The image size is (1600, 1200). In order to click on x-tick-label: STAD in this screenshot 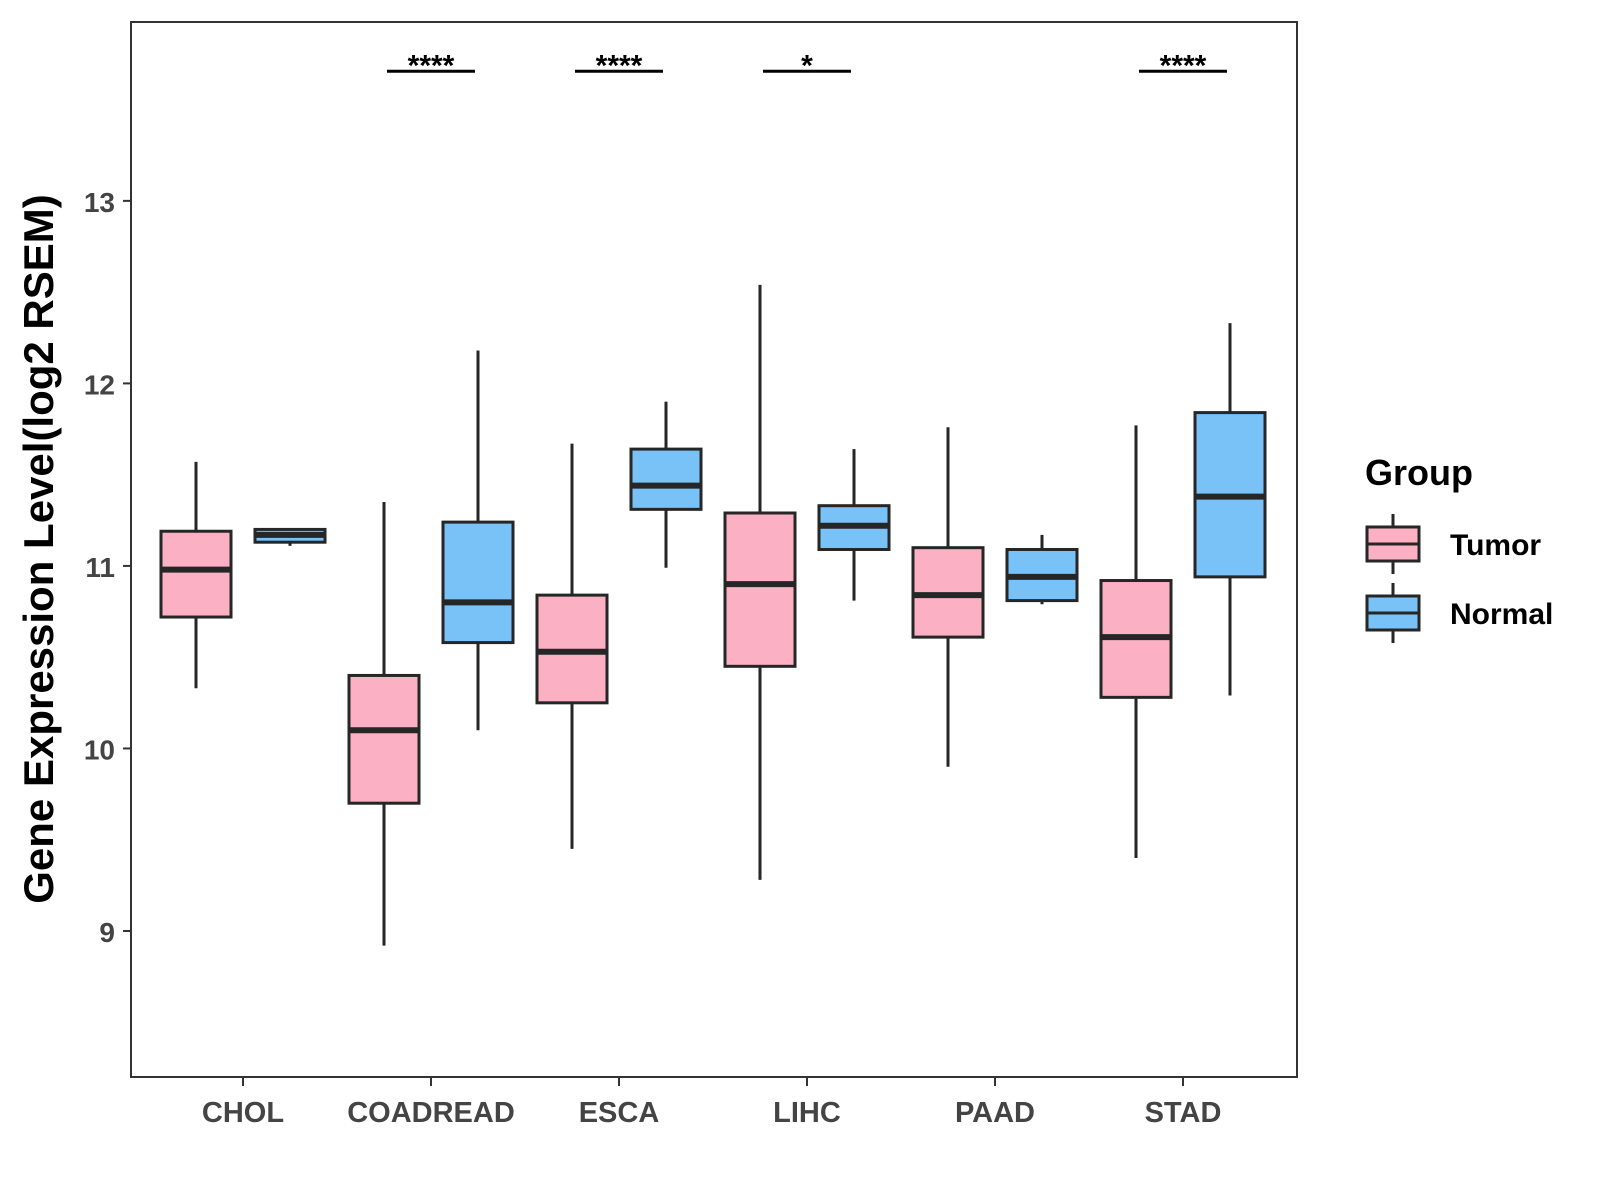, I will do `click(1183, 1113)`.